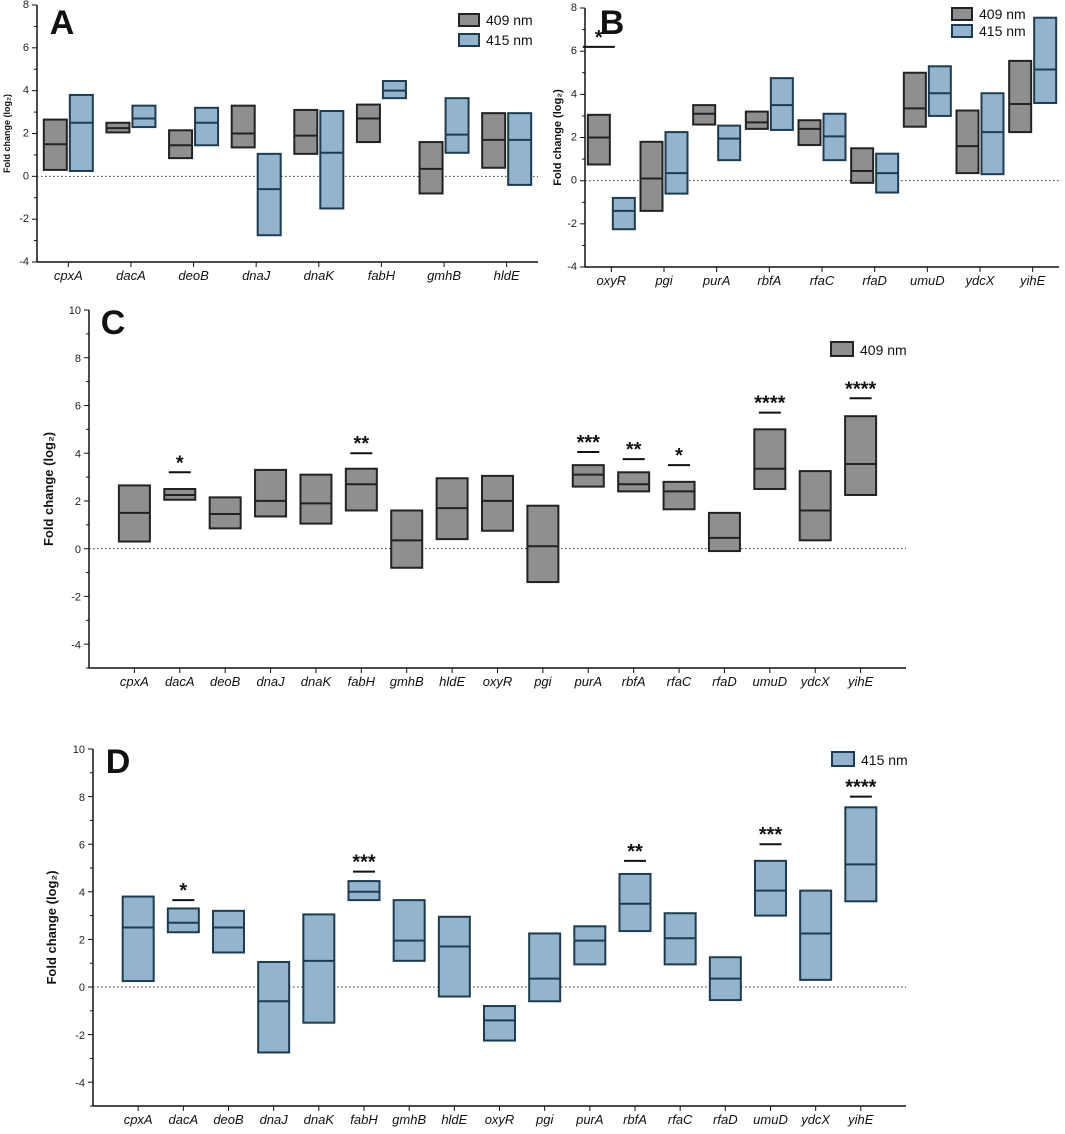 The image size is (1065, 1134). What do you see at coordinates (79, 750) in the screenshot?
I see `y-tick-label: 10` at bounding box center [79, 750].